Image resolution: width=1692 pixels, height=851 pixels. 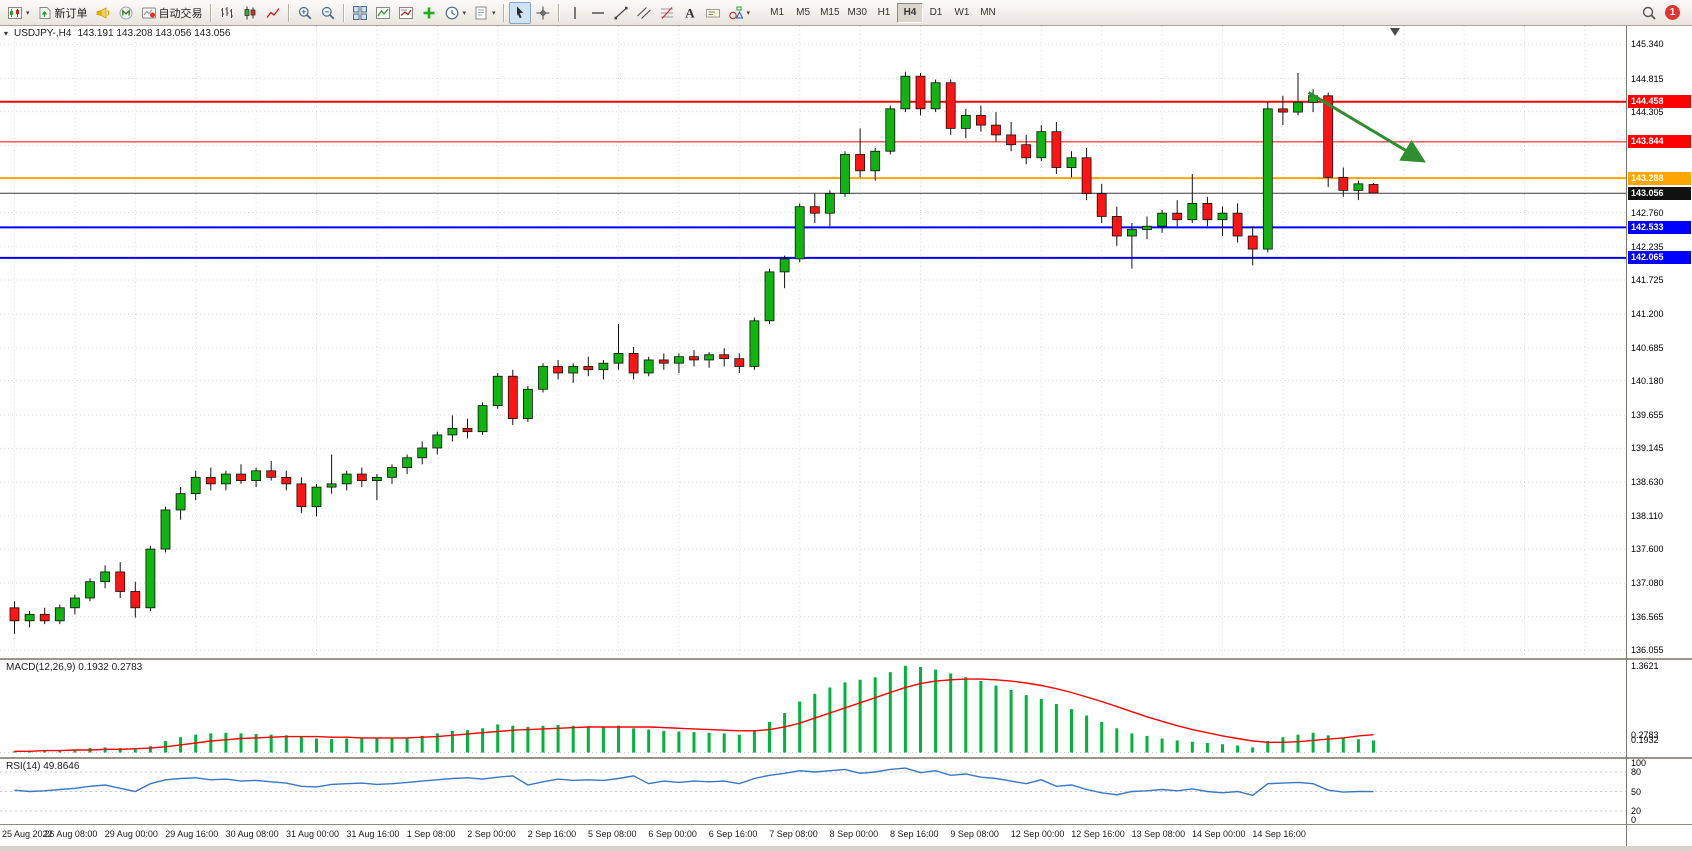 I want to click on indicators-list-button, so click(x=406, y=13).